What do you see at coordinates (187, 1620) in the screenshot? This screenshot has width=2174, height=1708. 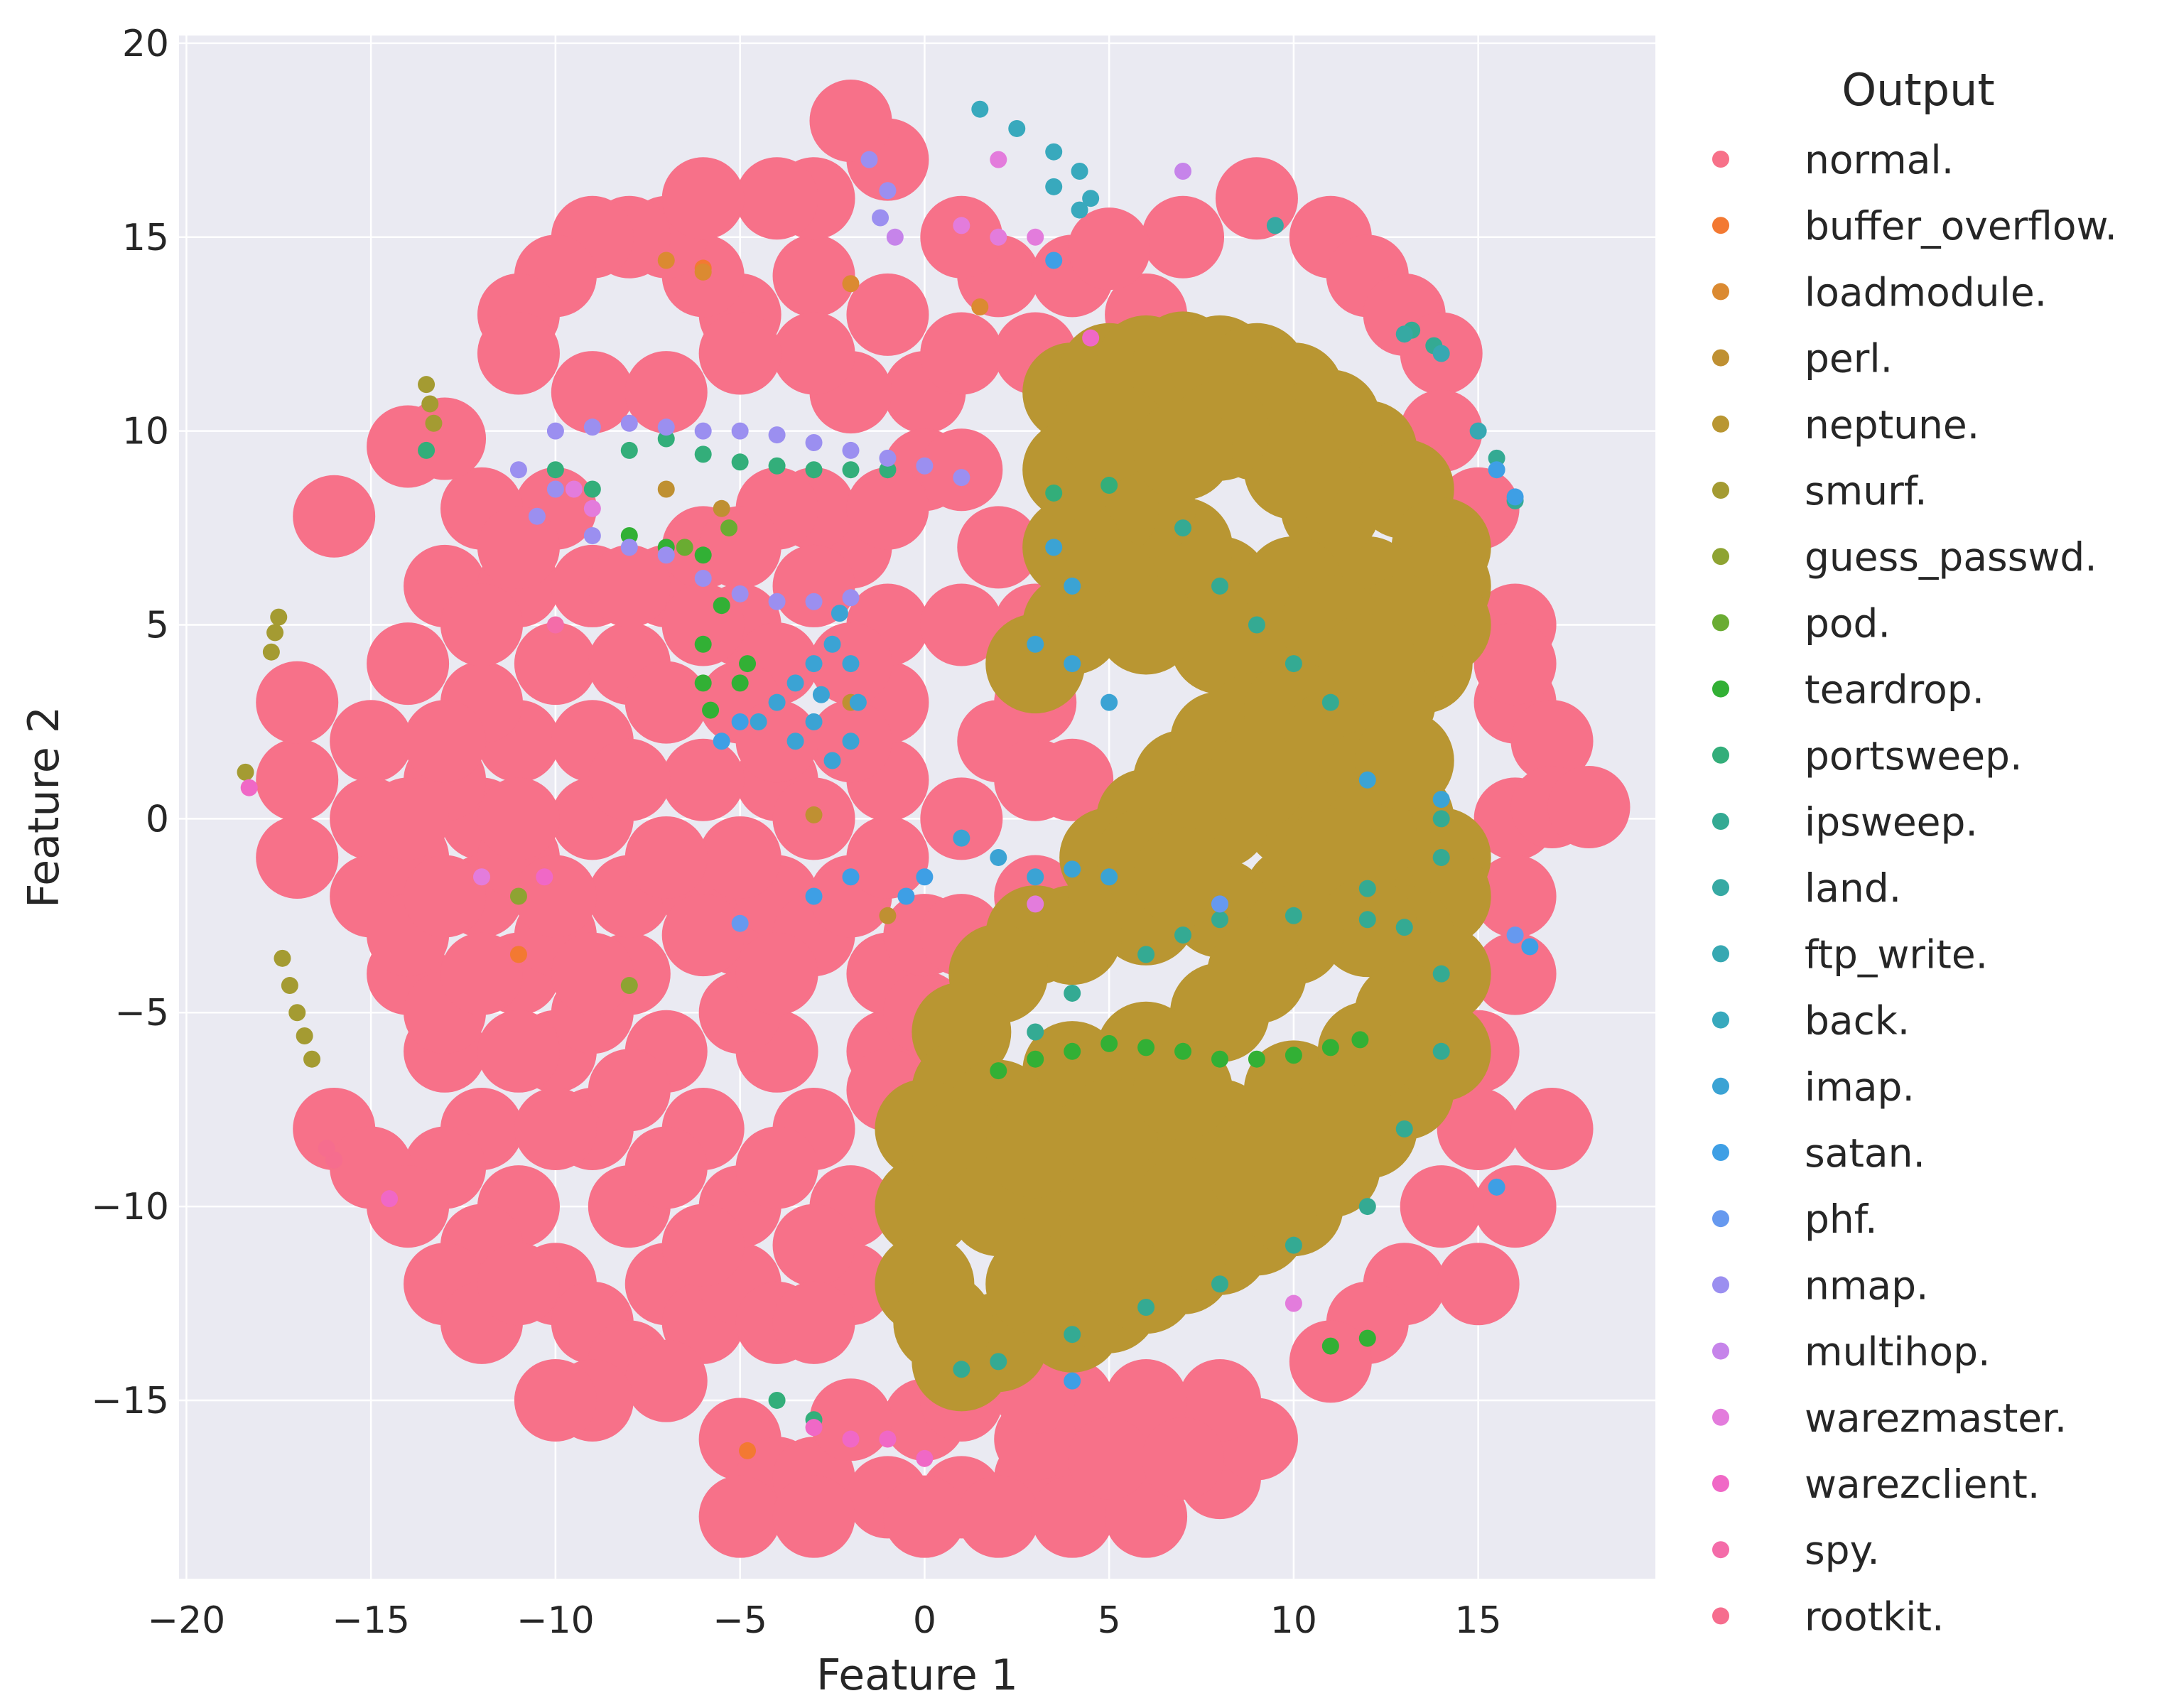 I see `x-tick-label: −20` at bounding box center [187, 1620].